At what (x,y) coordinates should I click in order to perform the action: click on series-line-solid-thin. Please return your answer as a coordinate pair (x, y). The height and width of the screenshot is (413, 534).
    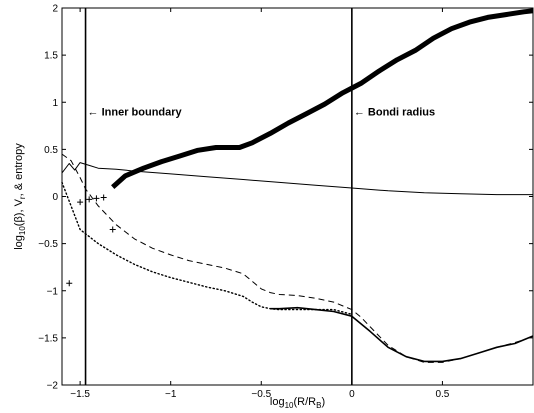
    Looking at the image, I should click on (297, 179).